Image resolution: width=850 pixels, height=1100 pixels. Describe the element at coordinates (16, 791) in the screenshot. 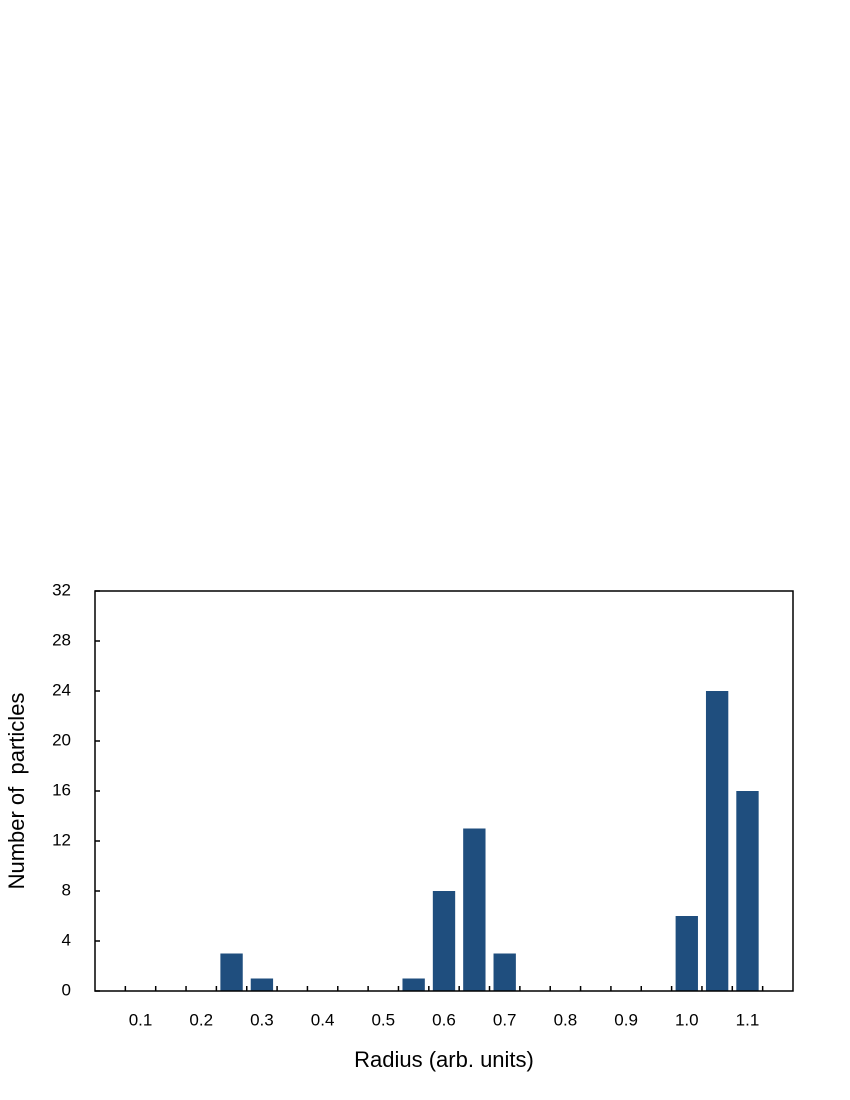

I see `y-axis-title: Number of particles` at that location.